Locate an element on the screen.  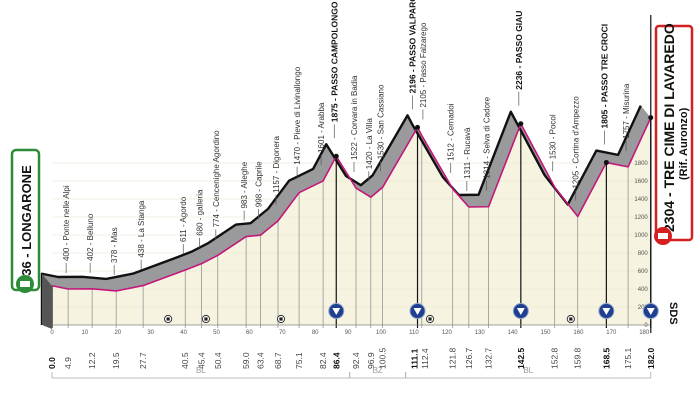
km-label: 159.8 is located at coordinates (578, 358).